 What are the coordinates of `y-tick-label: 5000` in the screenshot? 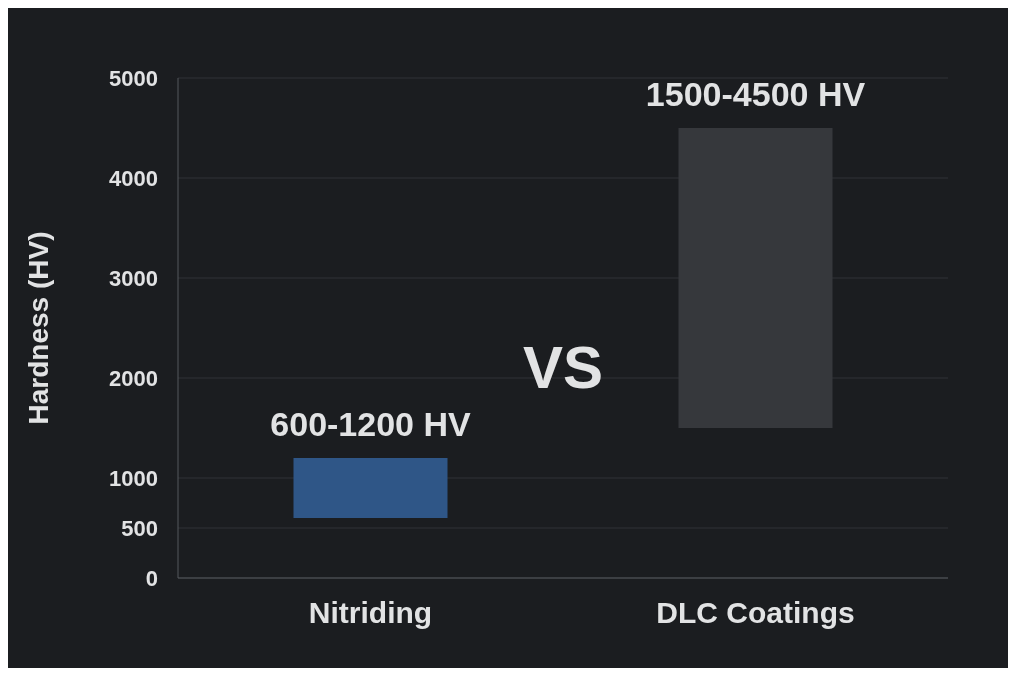 It's located at (133, 78).